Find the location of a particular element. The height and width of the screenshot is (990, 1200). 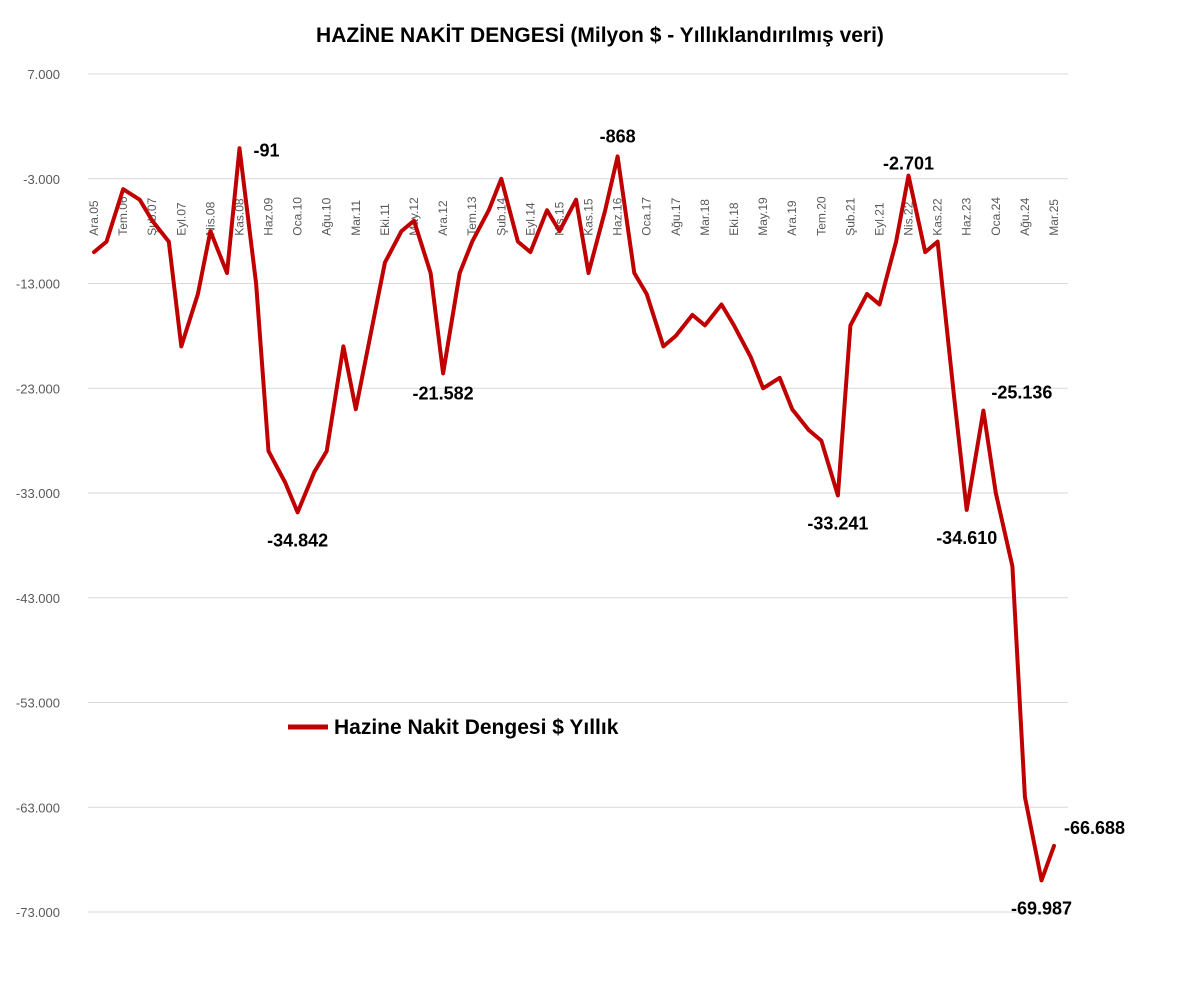

x-tick-label: Eki.18 is located at coordinates (734, 219).